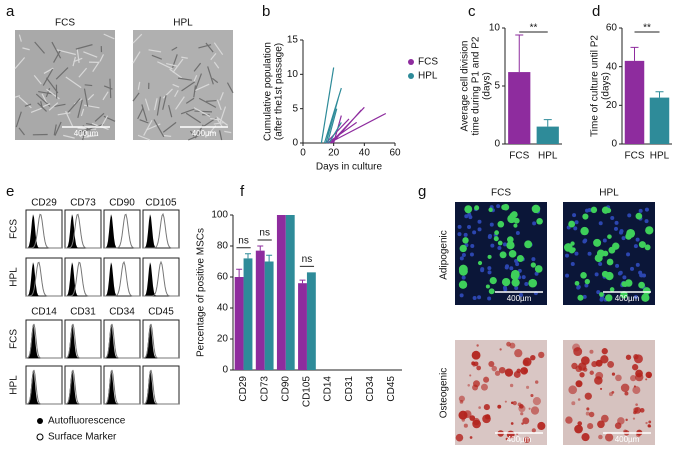  I want to click on column-label: FCS, so click(501, 193).